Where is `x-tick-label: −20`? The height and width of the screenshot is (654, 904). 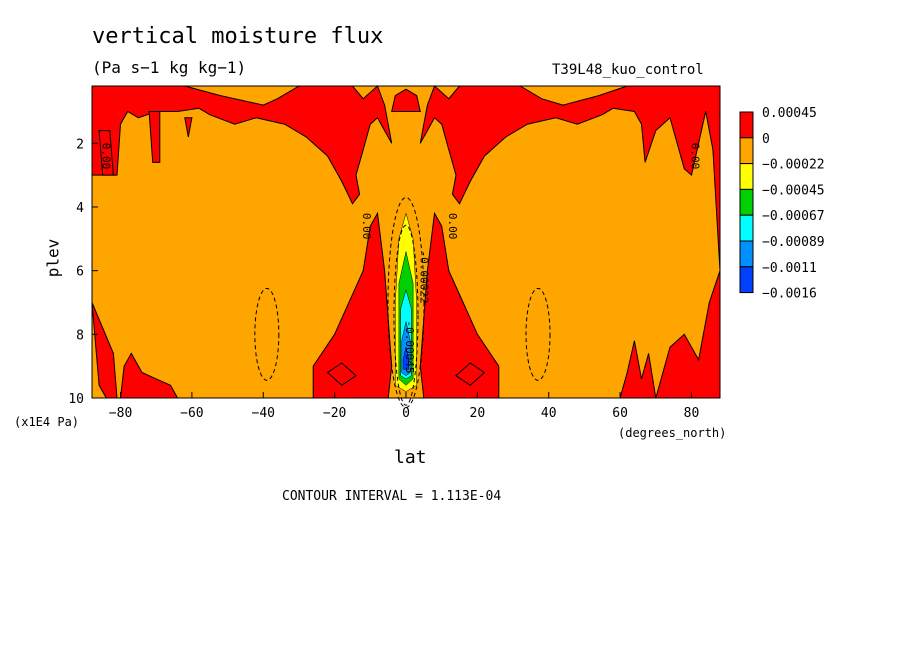
x-tick-label: −20 is located at coordinates (334, 413).